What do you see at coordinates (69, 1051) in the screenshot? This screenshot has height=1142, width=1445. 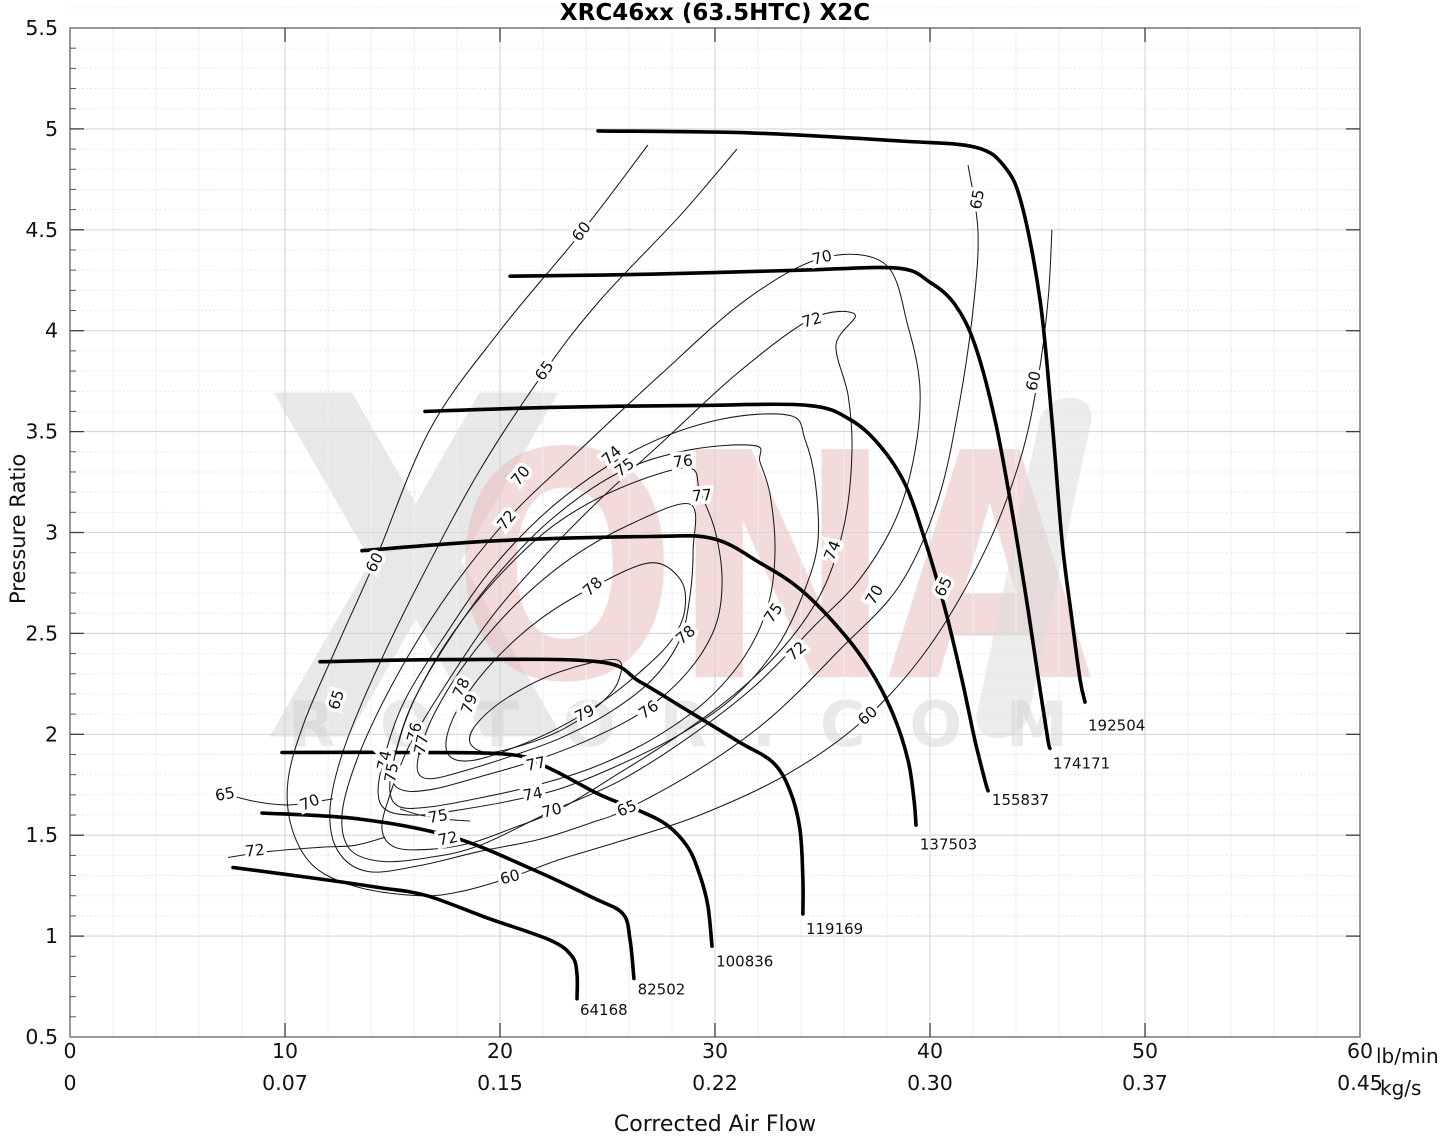 I see `x-tick-label-lbmin: 0` at bounding box center [69, 1051].